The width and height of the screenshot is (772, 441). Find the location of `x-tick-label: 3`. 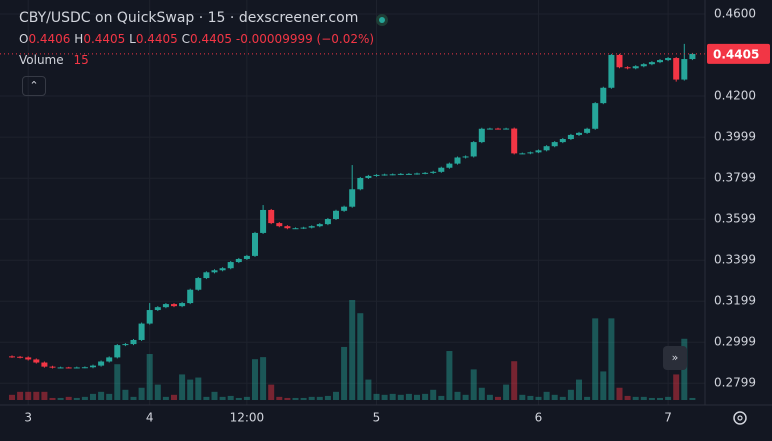

x-tick-label: 3 is located at coordinates (28, 418).